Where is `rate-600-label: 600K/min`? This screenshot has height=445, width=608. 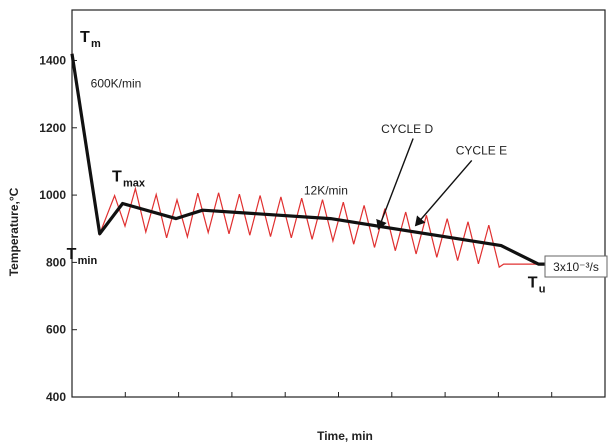 rate-600-label: 600K/min is located at coordinates (116, 83).